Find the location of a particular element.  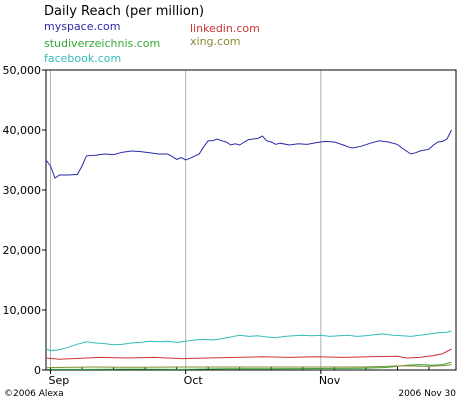

y-tick-label: 30,000 is located at coordinates (22, 190).